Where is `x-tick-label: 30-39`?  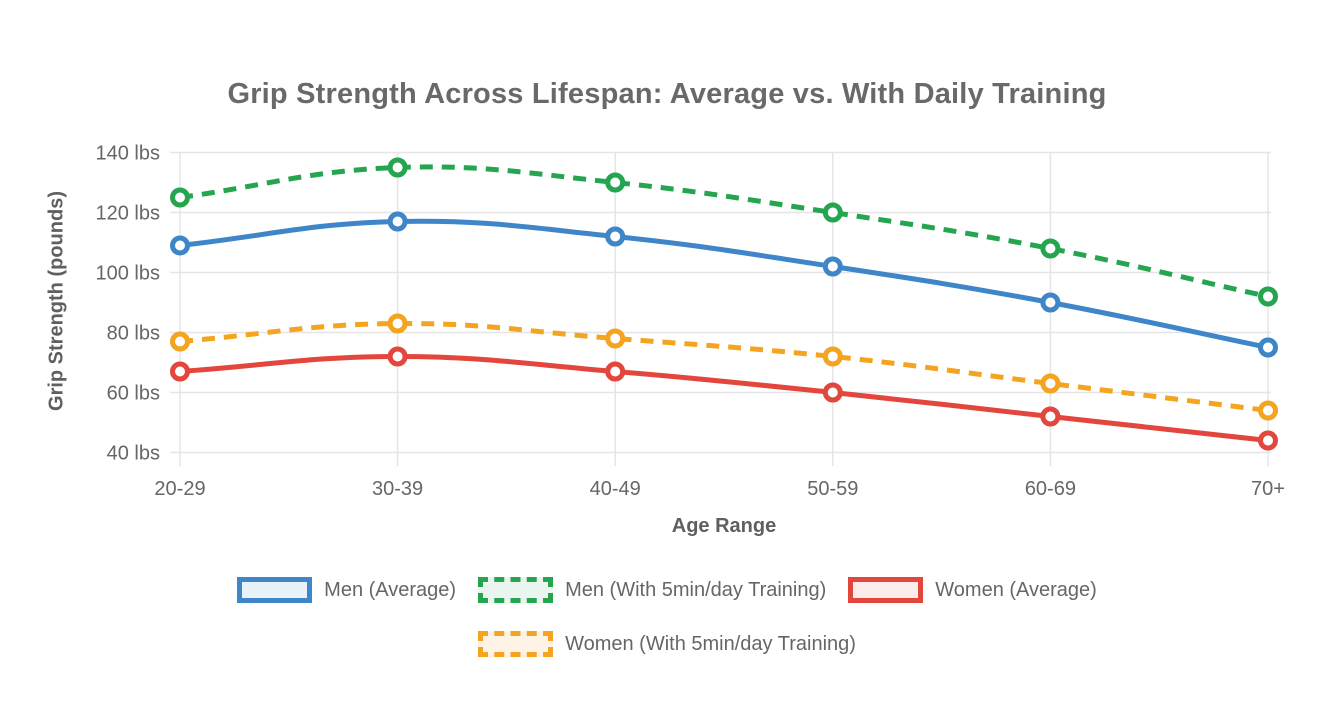 x-tick-label: 30-39 is located at coordinates (397, 489).